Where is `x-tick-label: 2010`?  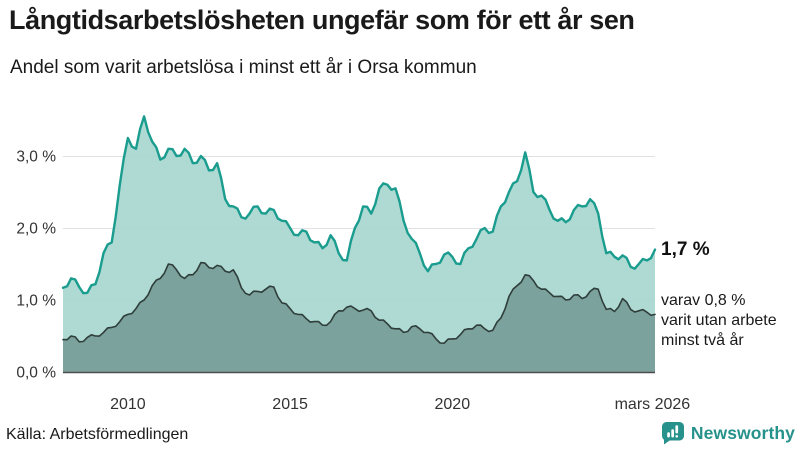
x-tick-label: 2010 is located at coordinates (128, 404).